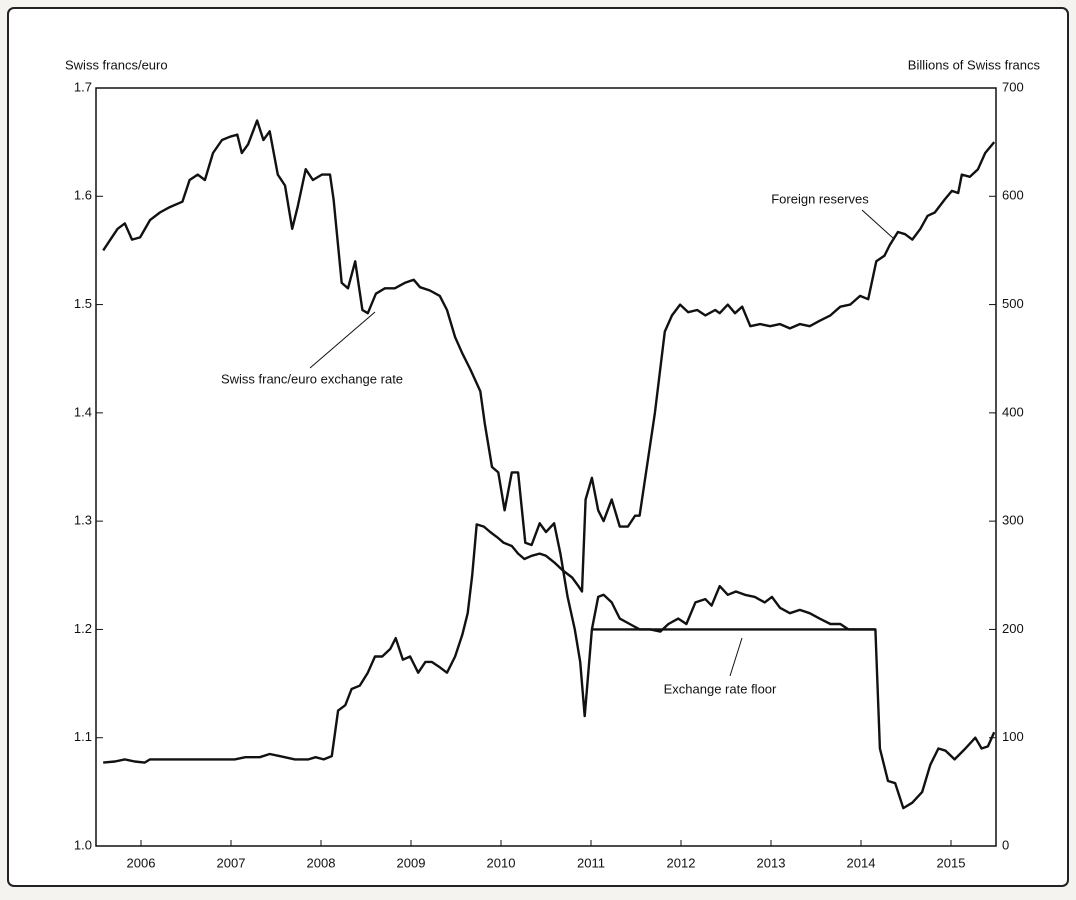 This screenshot has height=900, width=1076. I want to click on y-tick-label: 1.3, so click(83, 520).